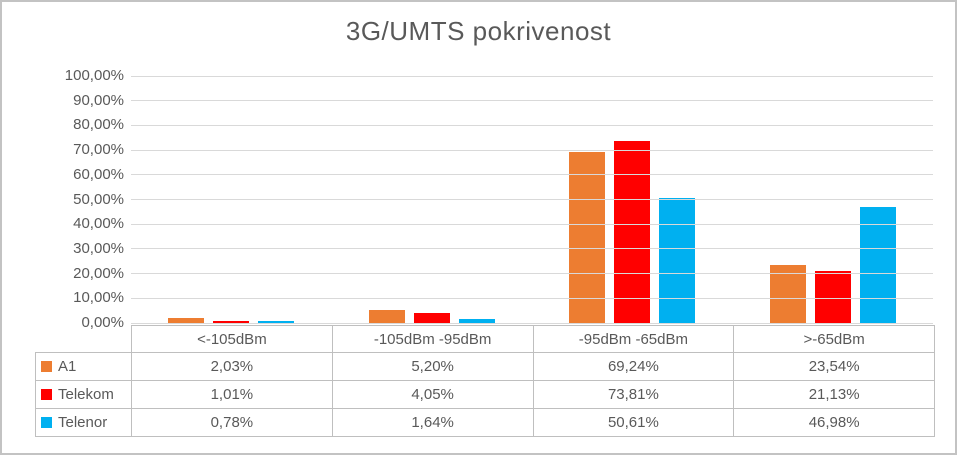 The width and height of the screenshot is (957, 455). I want to click on y-axis-tick-label: 10,00%, so click(98, 298).